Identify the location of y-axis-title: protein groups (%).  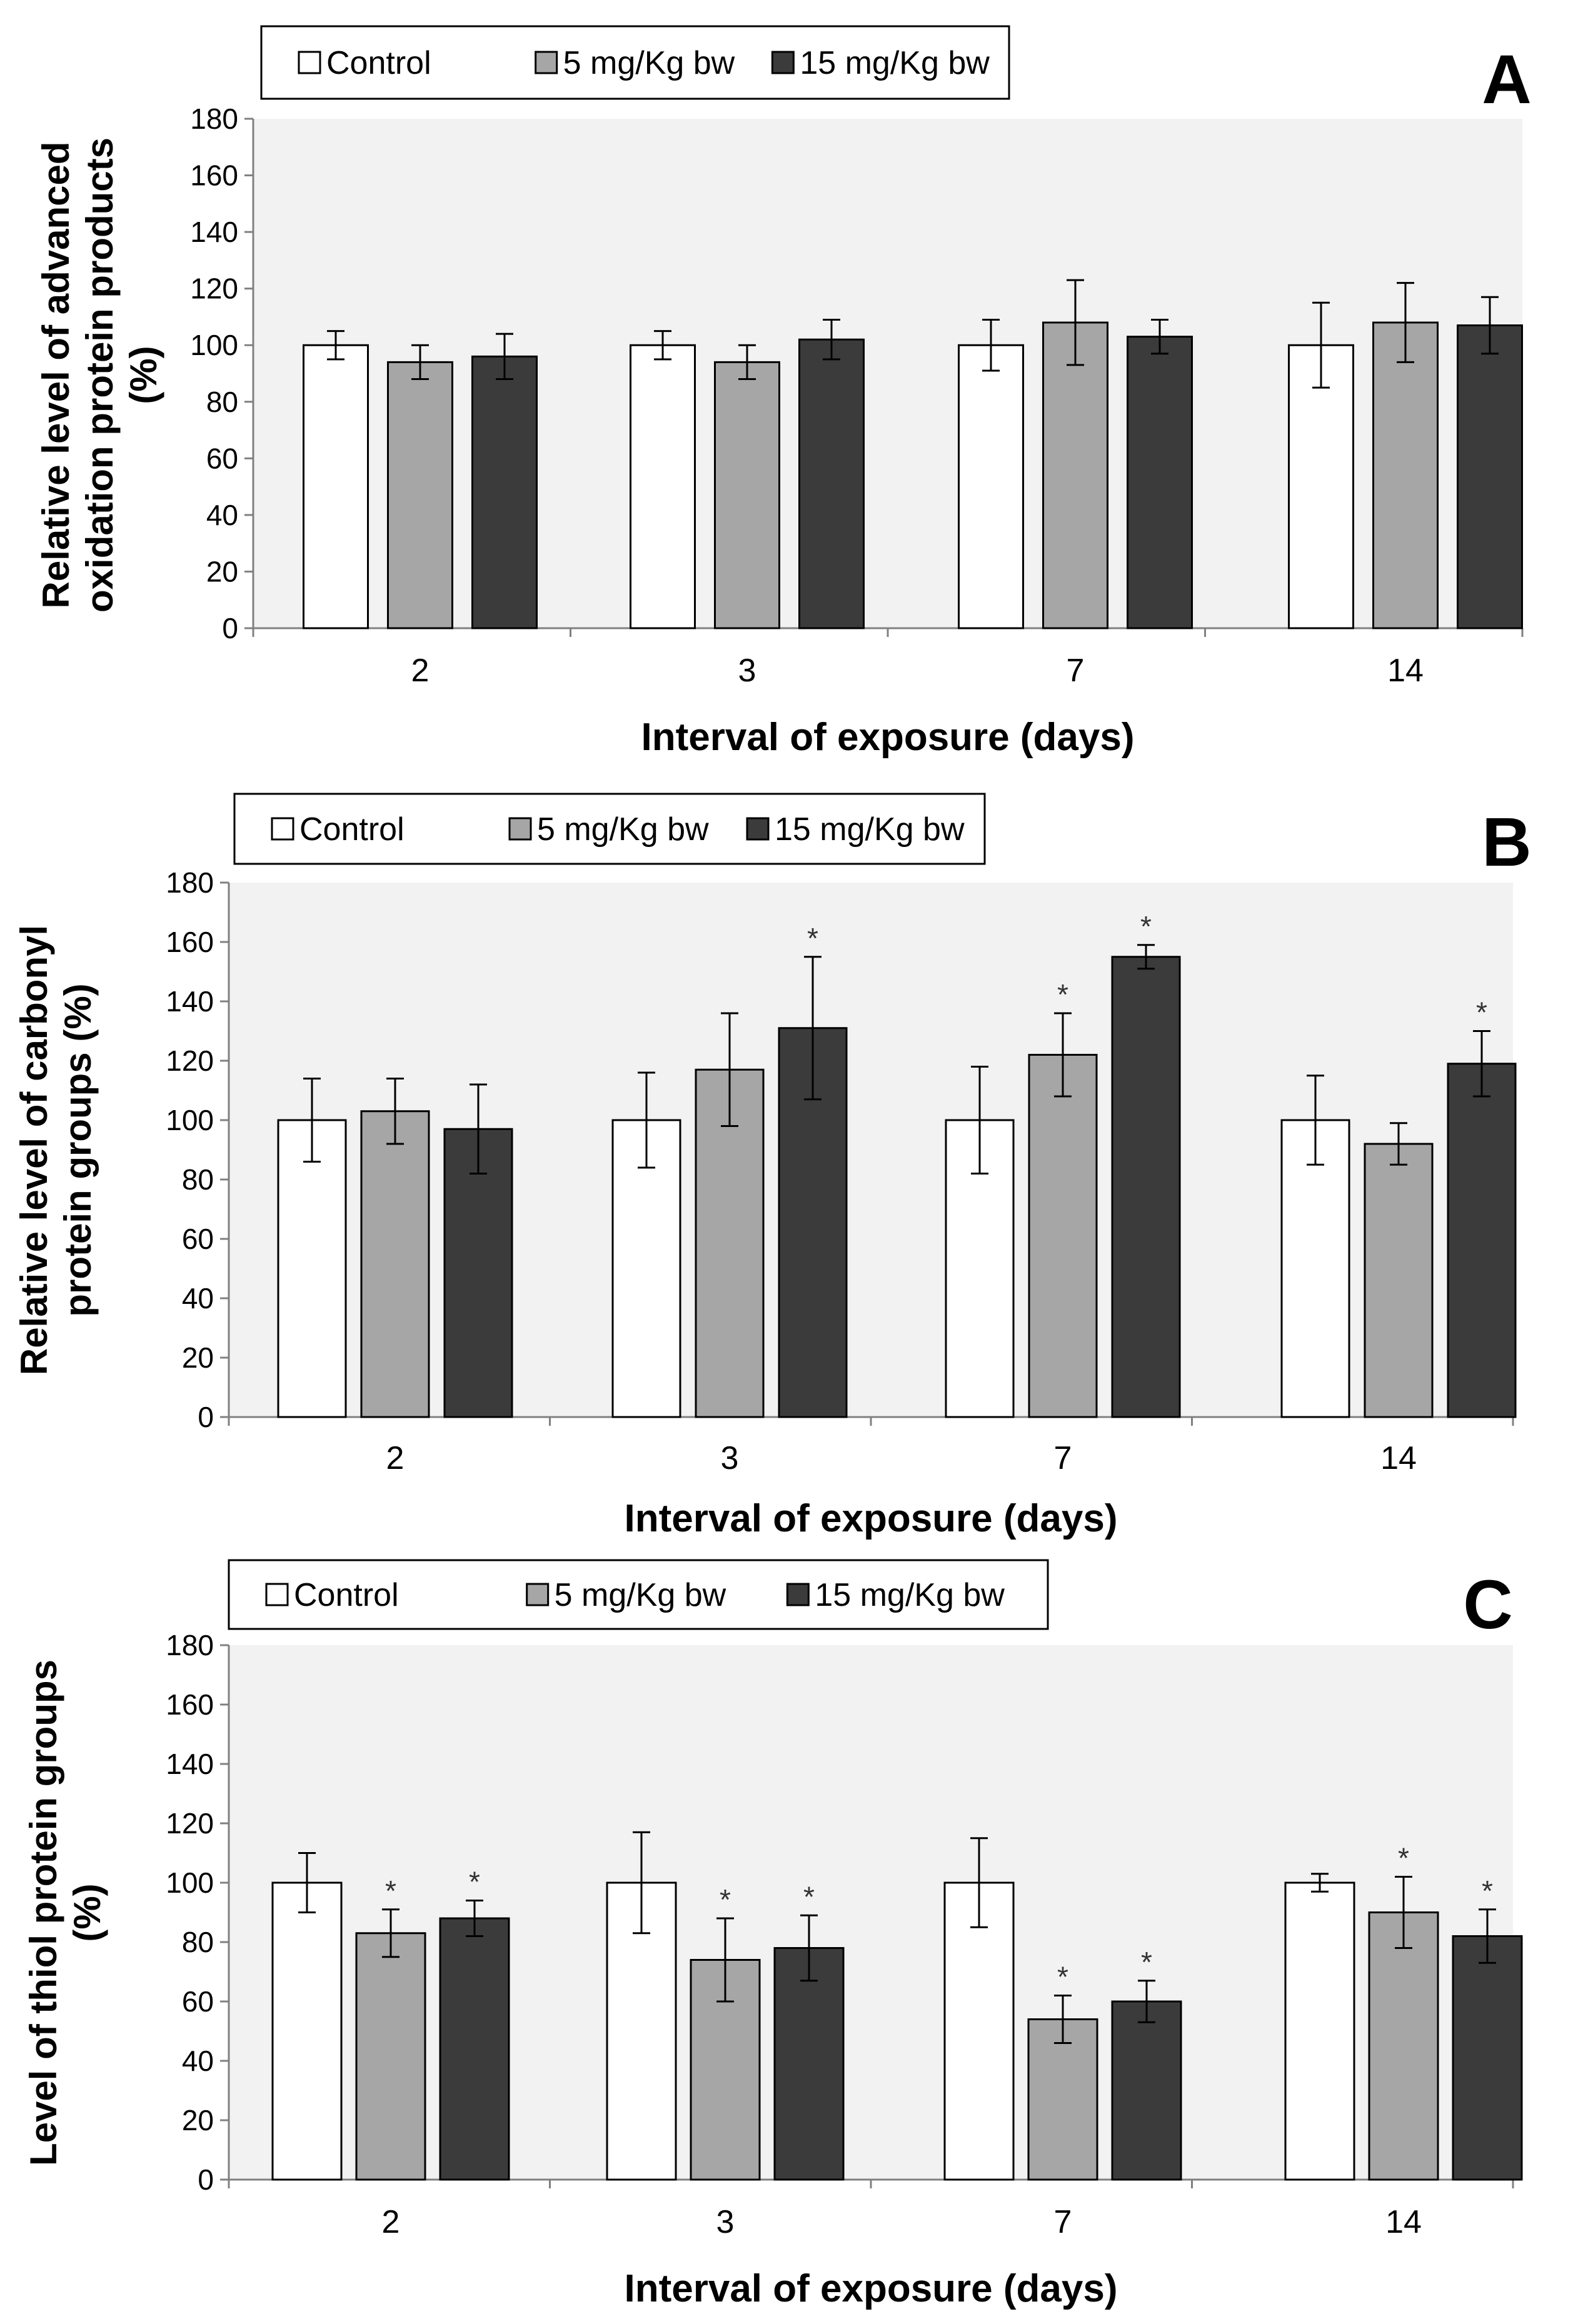
(78, 1149).